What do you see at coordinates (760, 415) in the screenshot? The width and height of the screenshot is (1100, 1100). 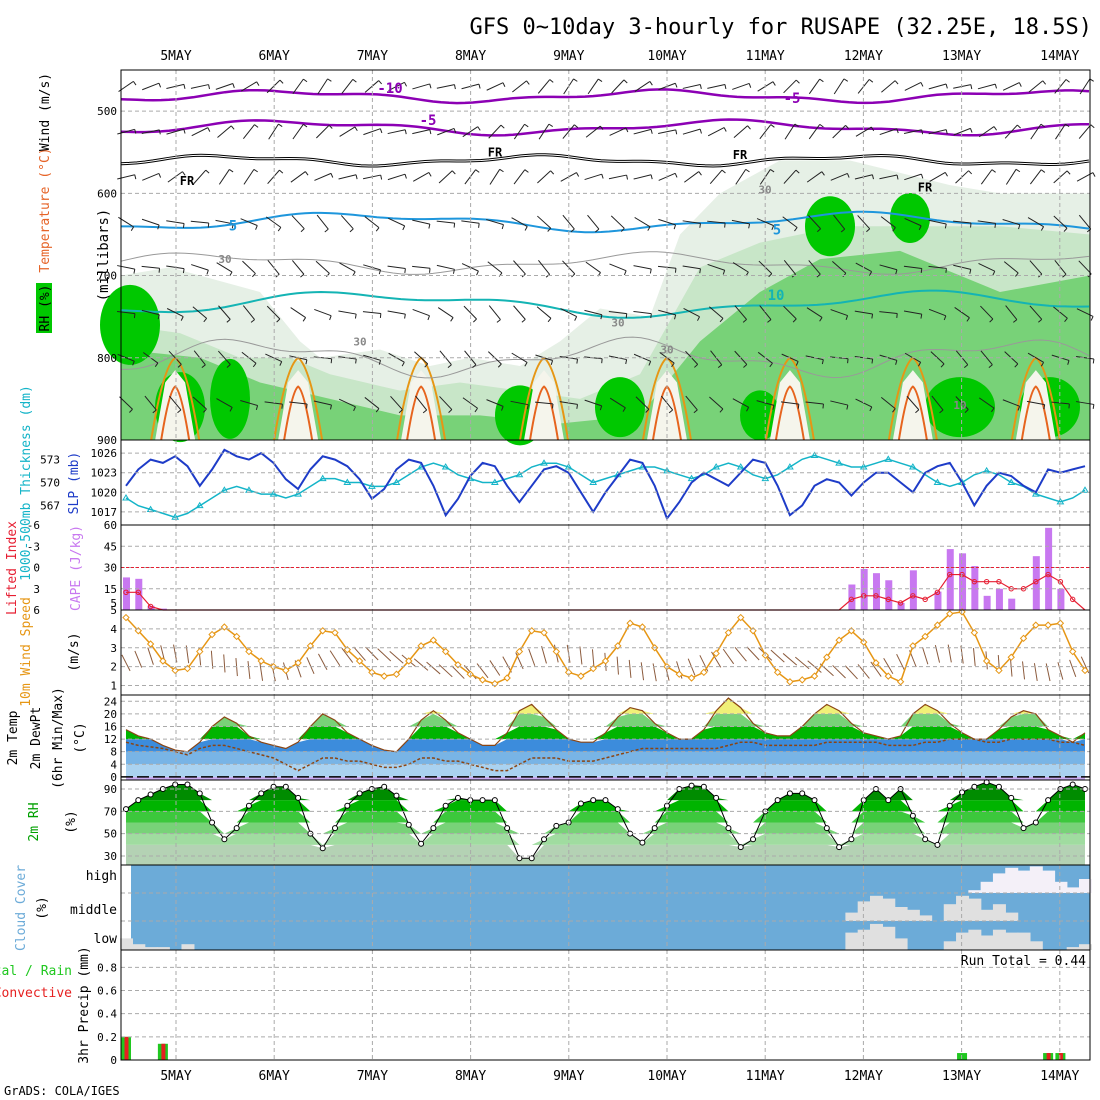 I see `rh-region-dark` at bounding box center [760, 415].